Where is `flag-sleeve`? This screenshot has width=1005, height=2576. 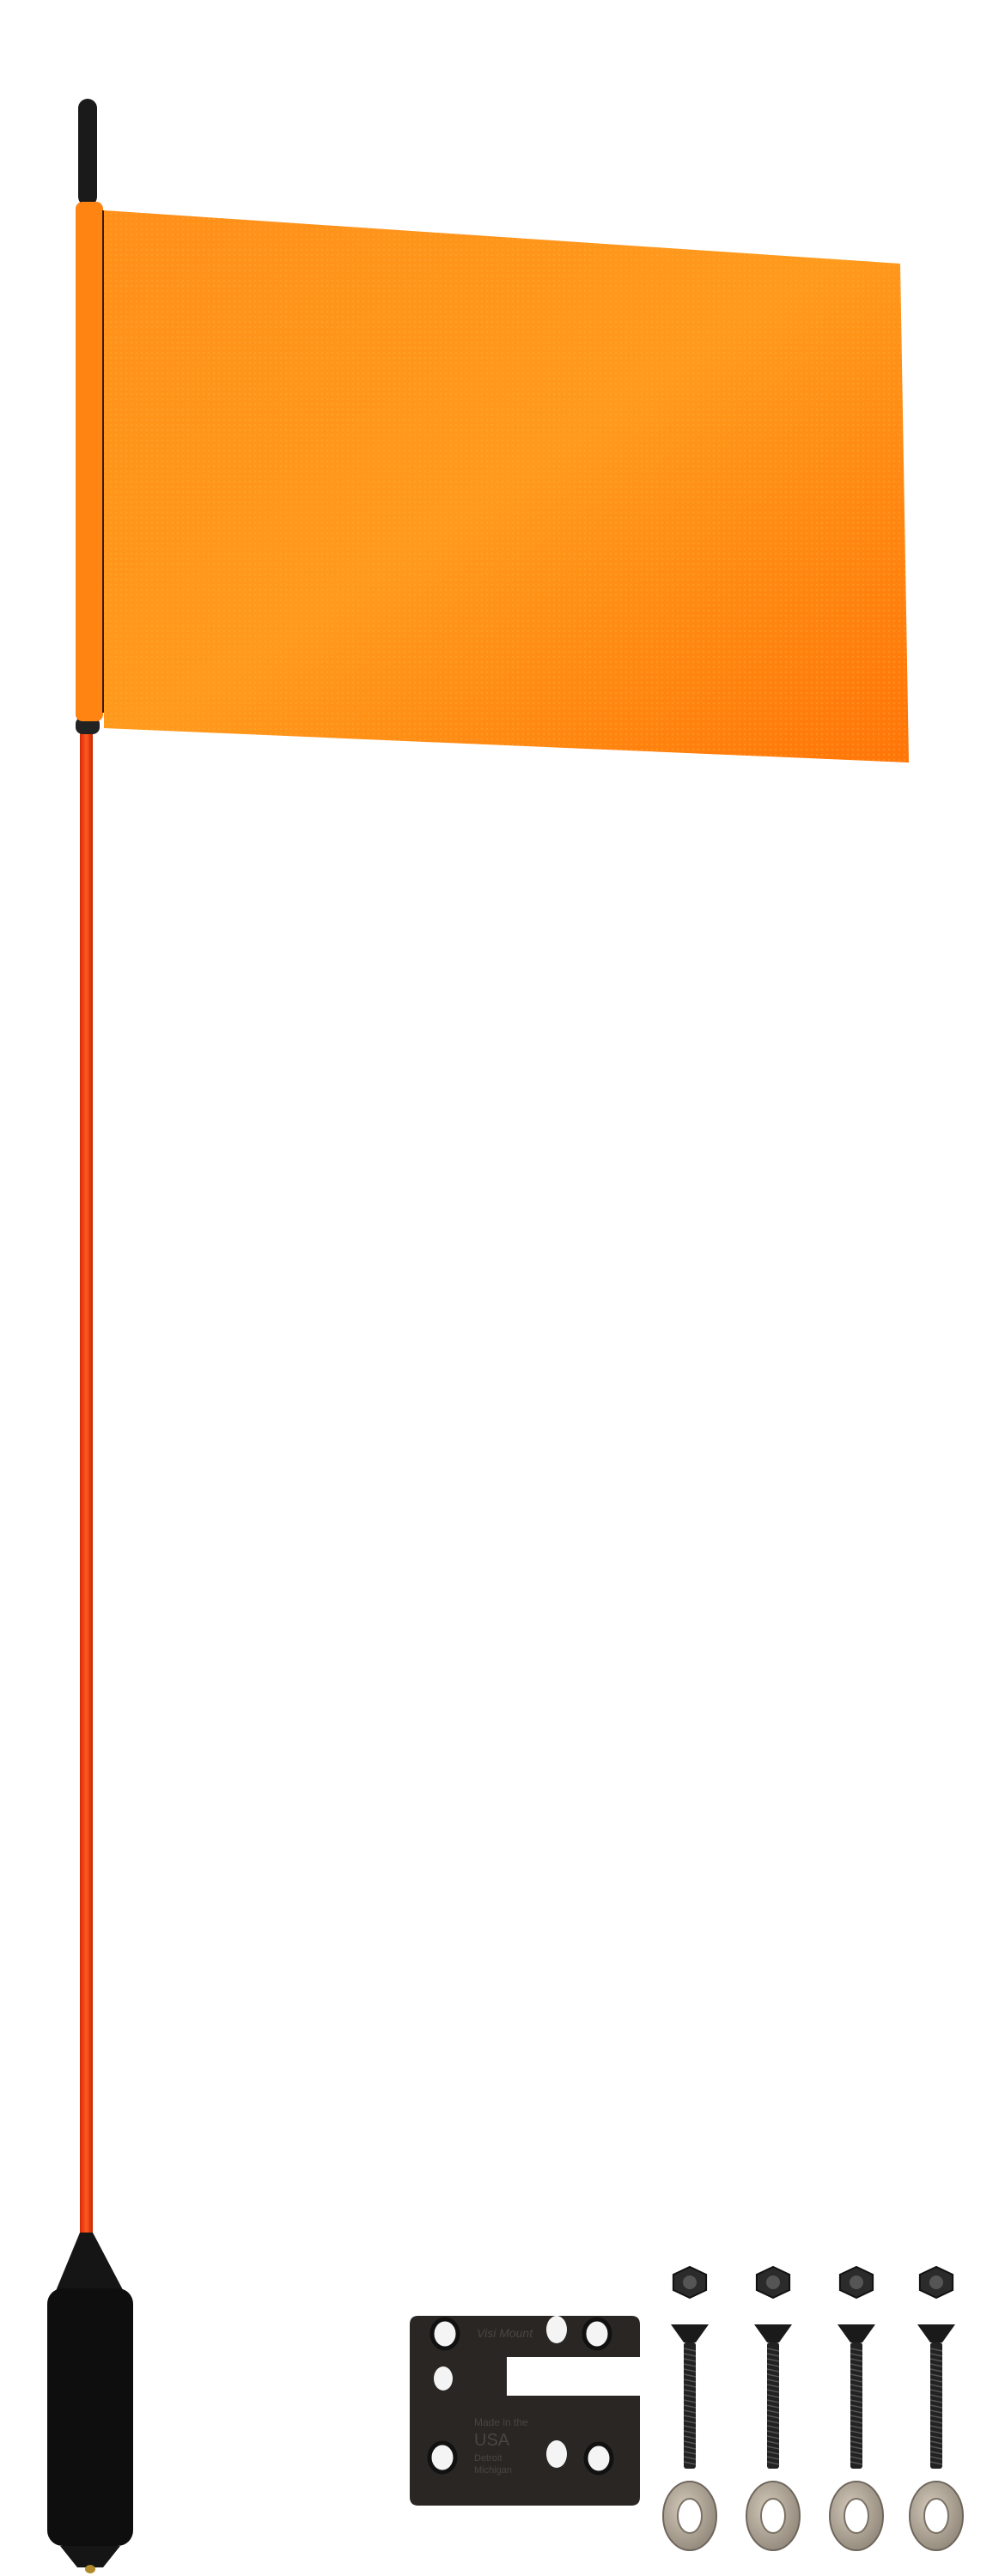 flag-sleeve is located at coordinates (89, 461).